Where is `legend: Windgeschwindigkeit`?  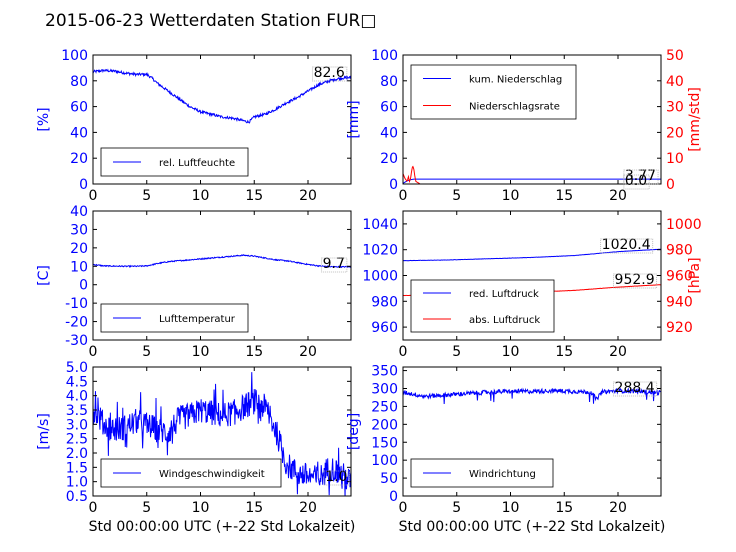 legend: Windgeschwindigkeit is located at coordinates (191, 473).